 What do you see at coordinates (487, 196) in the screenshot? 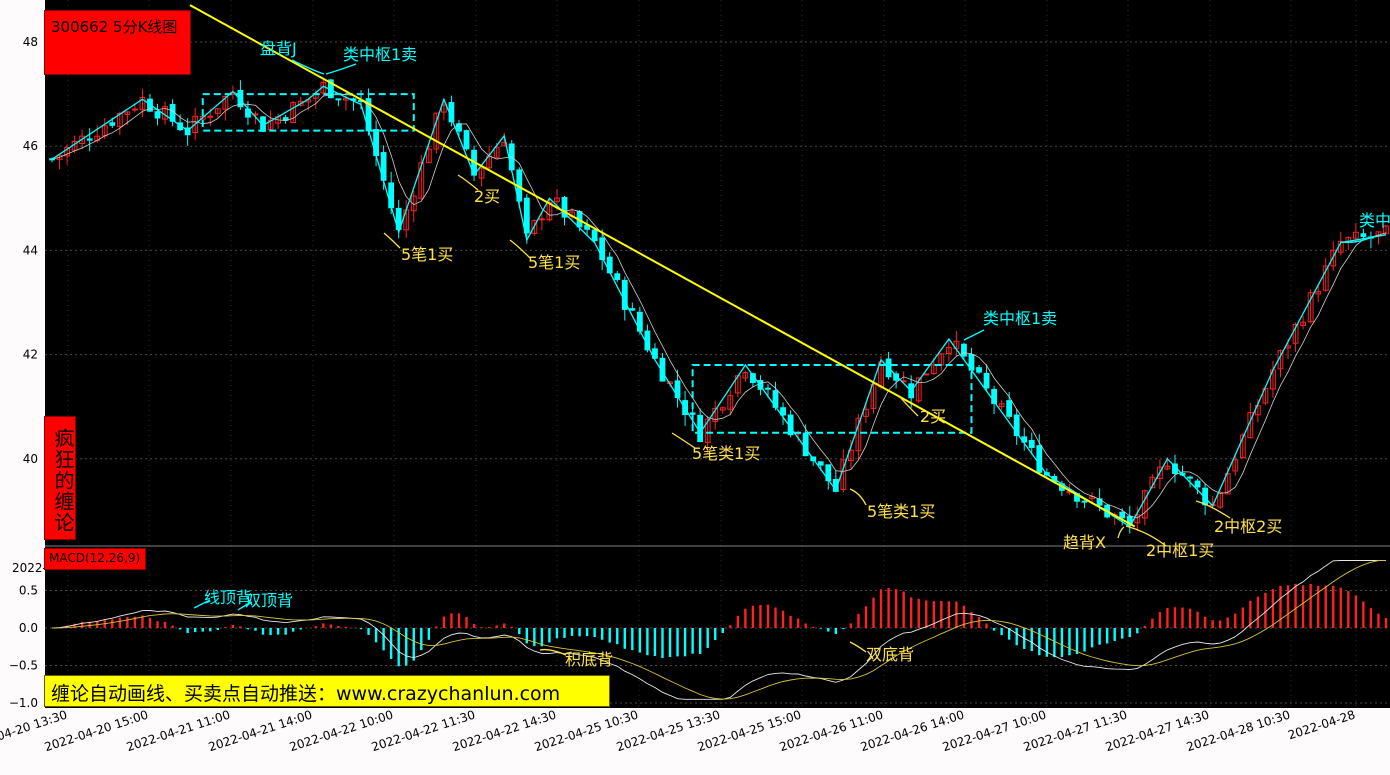
I see `ann-buy2-a: 2买` at bounding box center [487, 196].